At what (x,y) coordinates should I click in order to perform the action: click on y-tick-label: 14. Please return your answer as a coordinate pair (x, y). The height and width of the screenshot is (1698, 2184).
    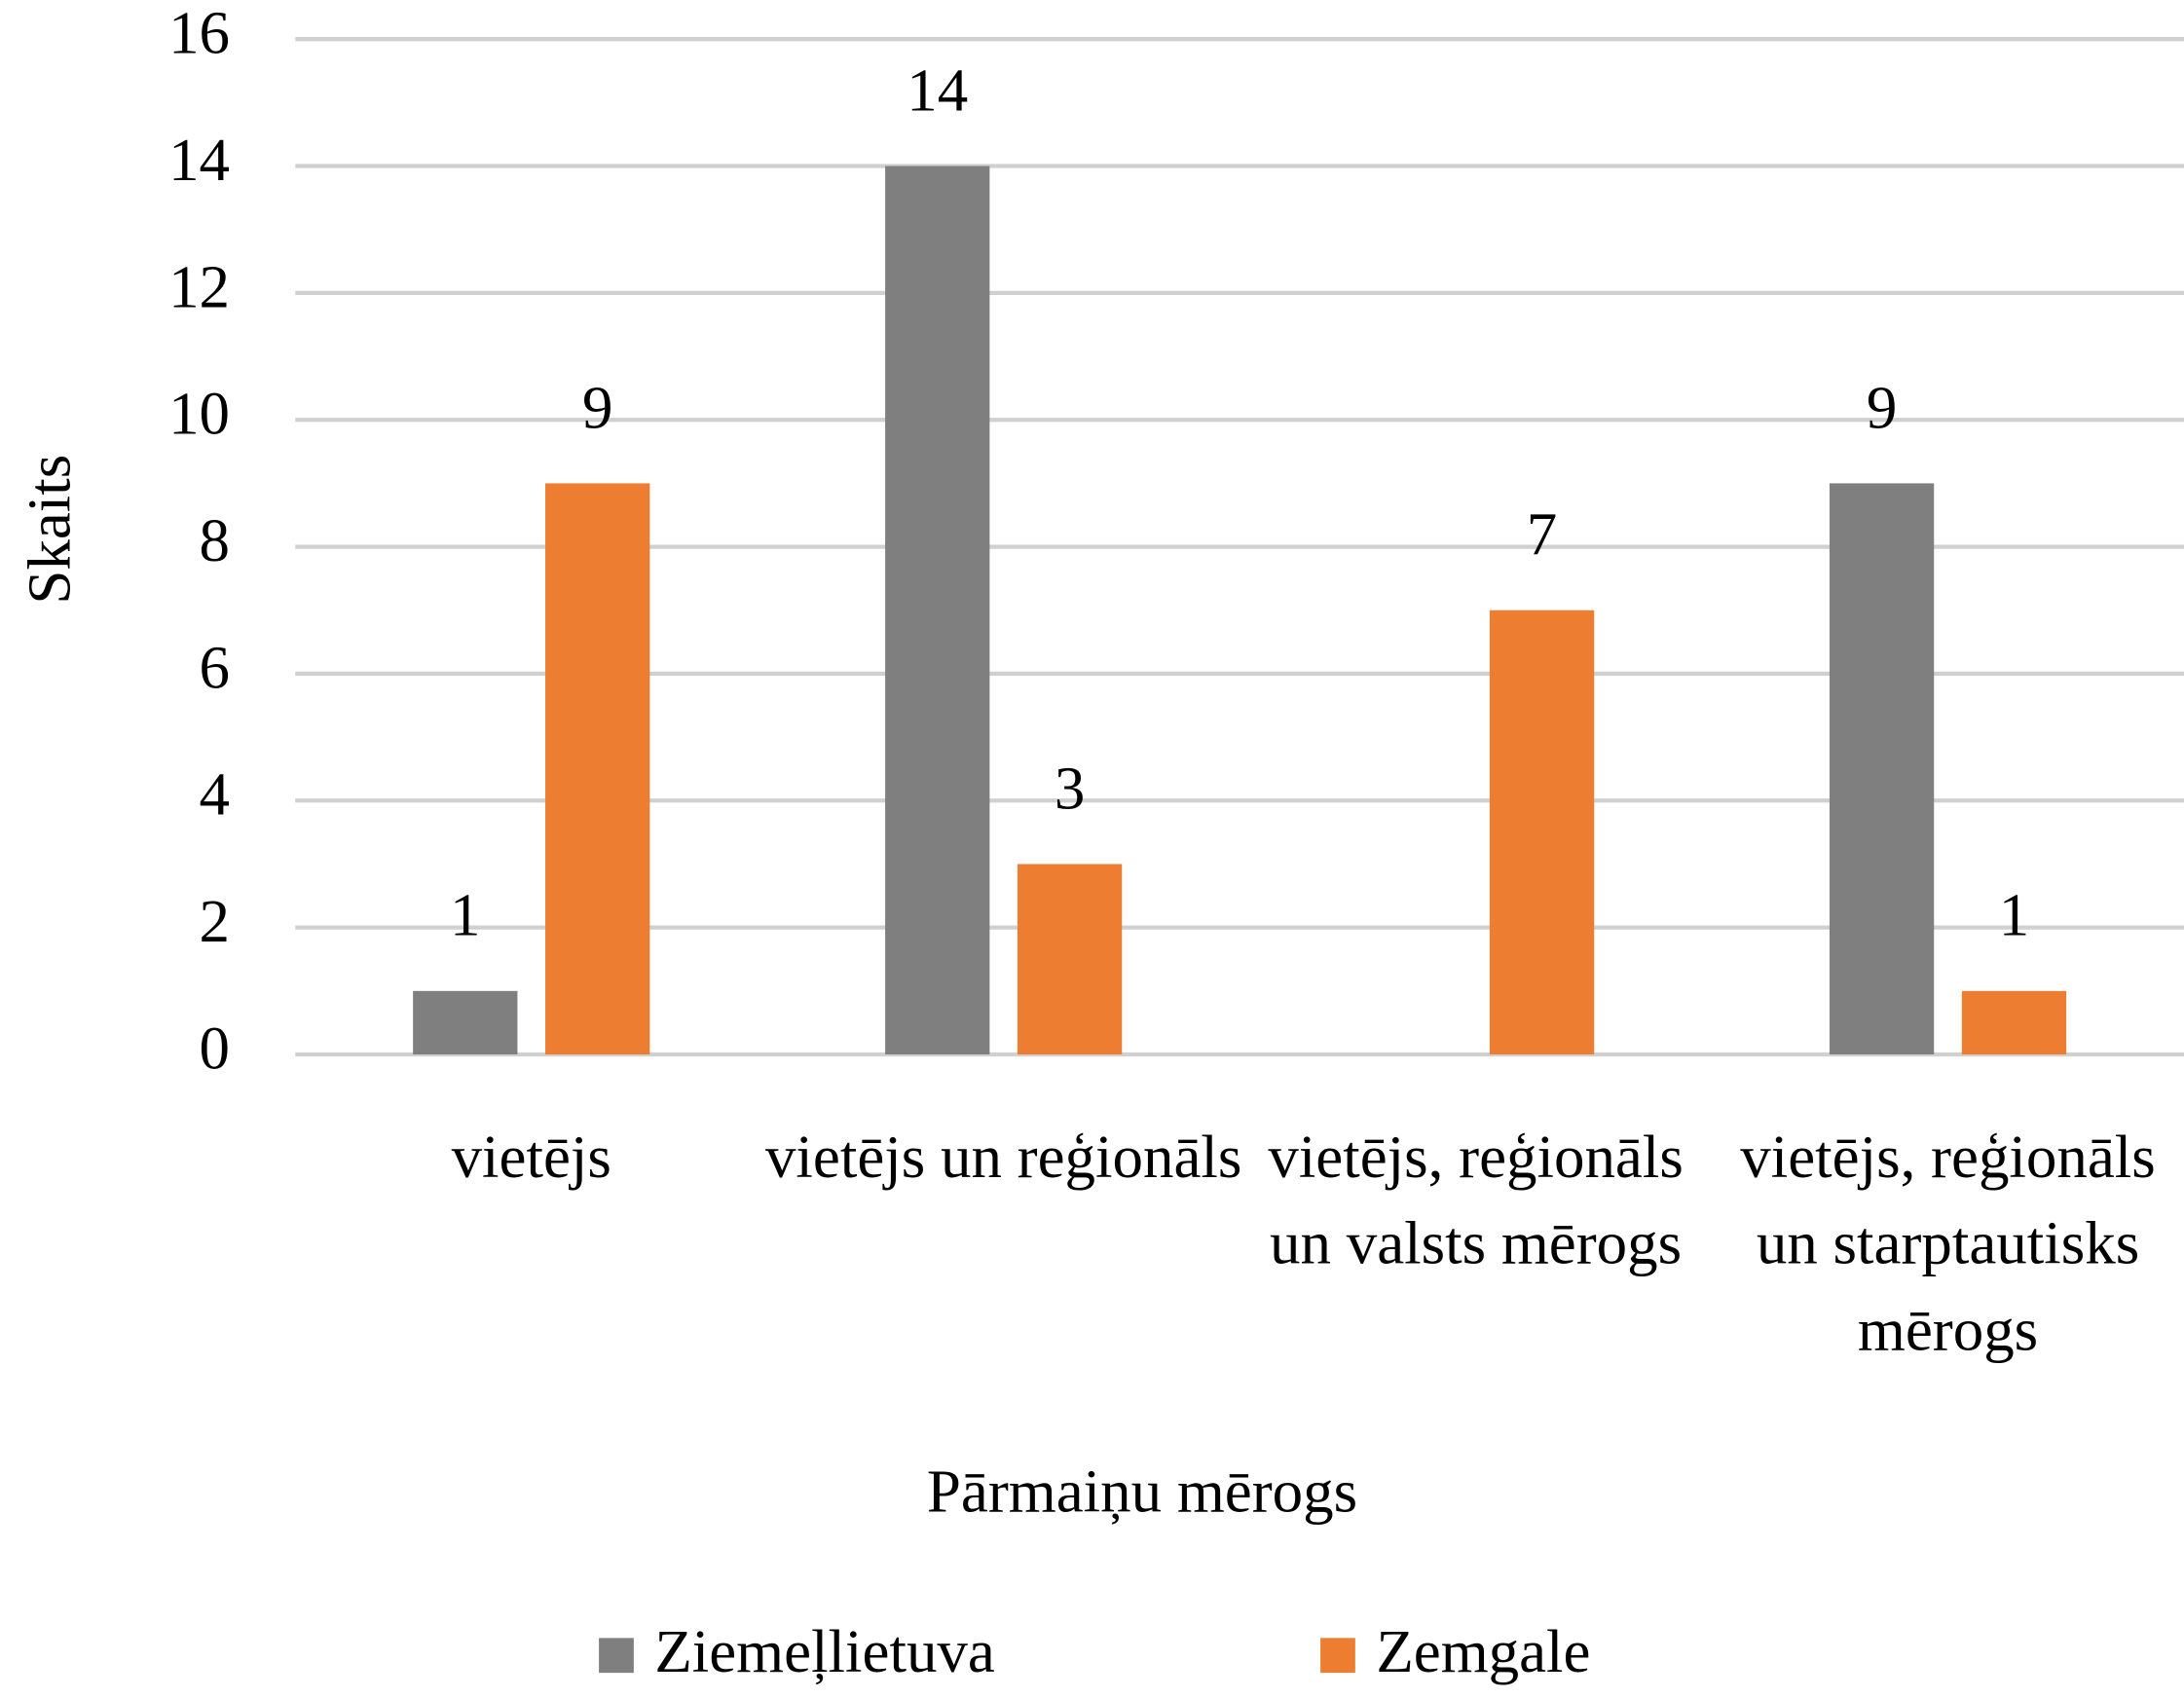
    Looking at the image, I should click on (199, 160).